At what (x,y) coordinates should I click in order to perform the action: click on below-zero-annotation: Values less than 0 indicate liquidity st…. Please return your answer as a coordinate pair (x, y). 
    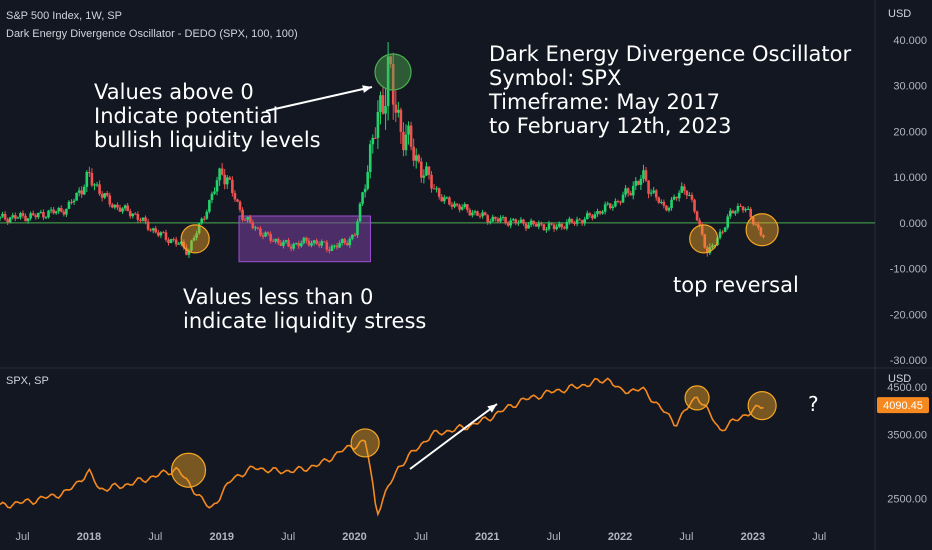
    Looking at the image, I should click on (304, 309).